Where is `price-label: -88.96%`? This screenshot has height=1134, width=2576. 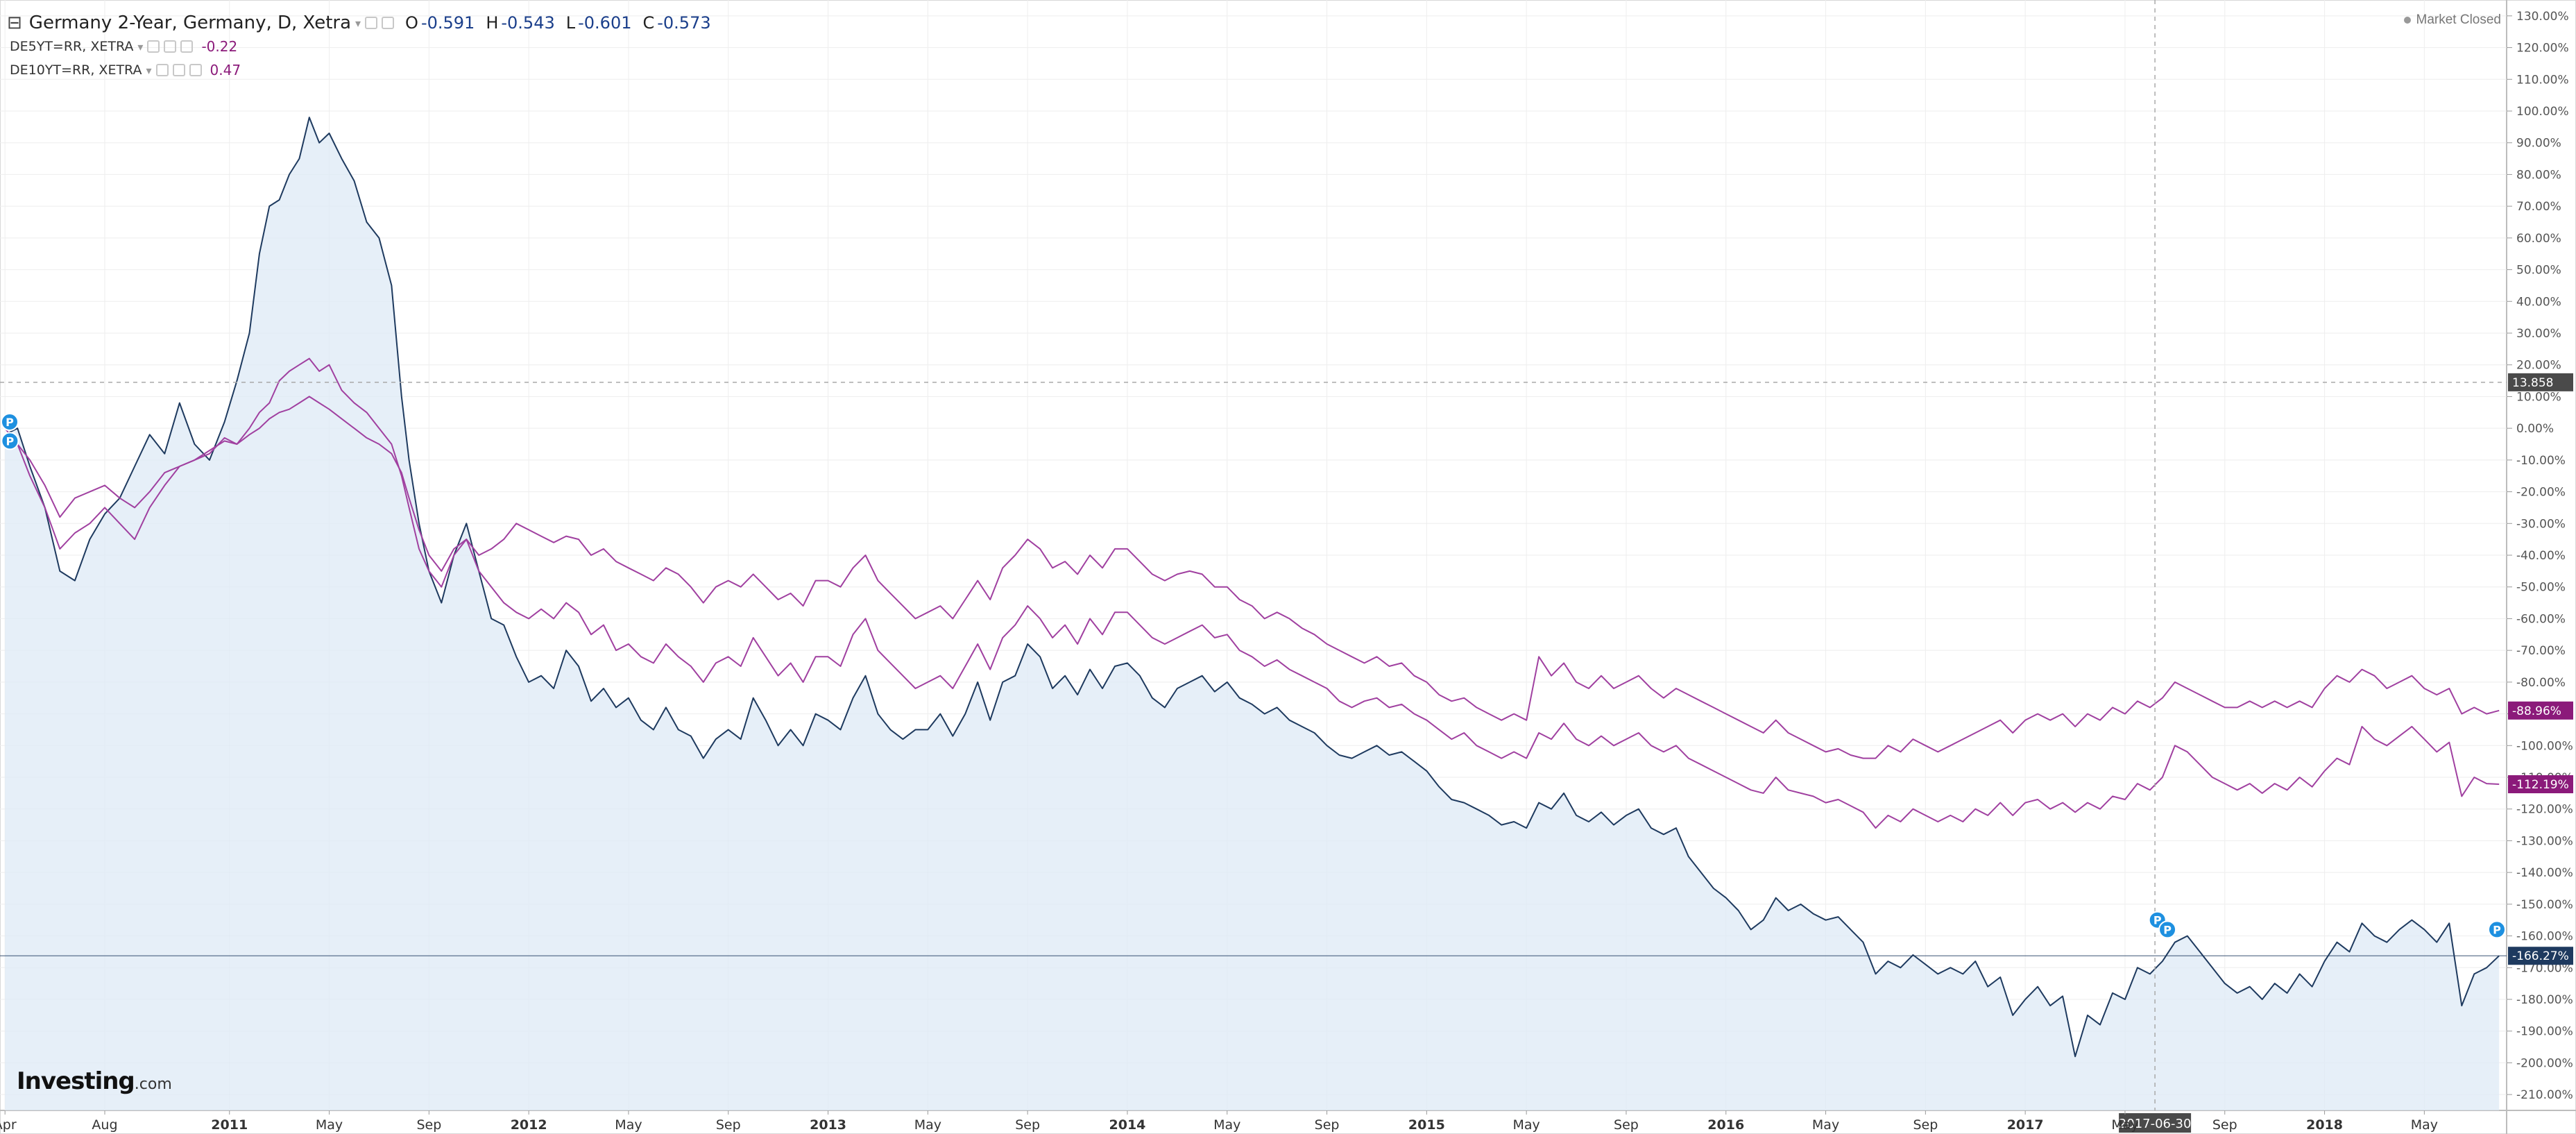
price-label: -88.96% is located at coordinates (2536, 711).